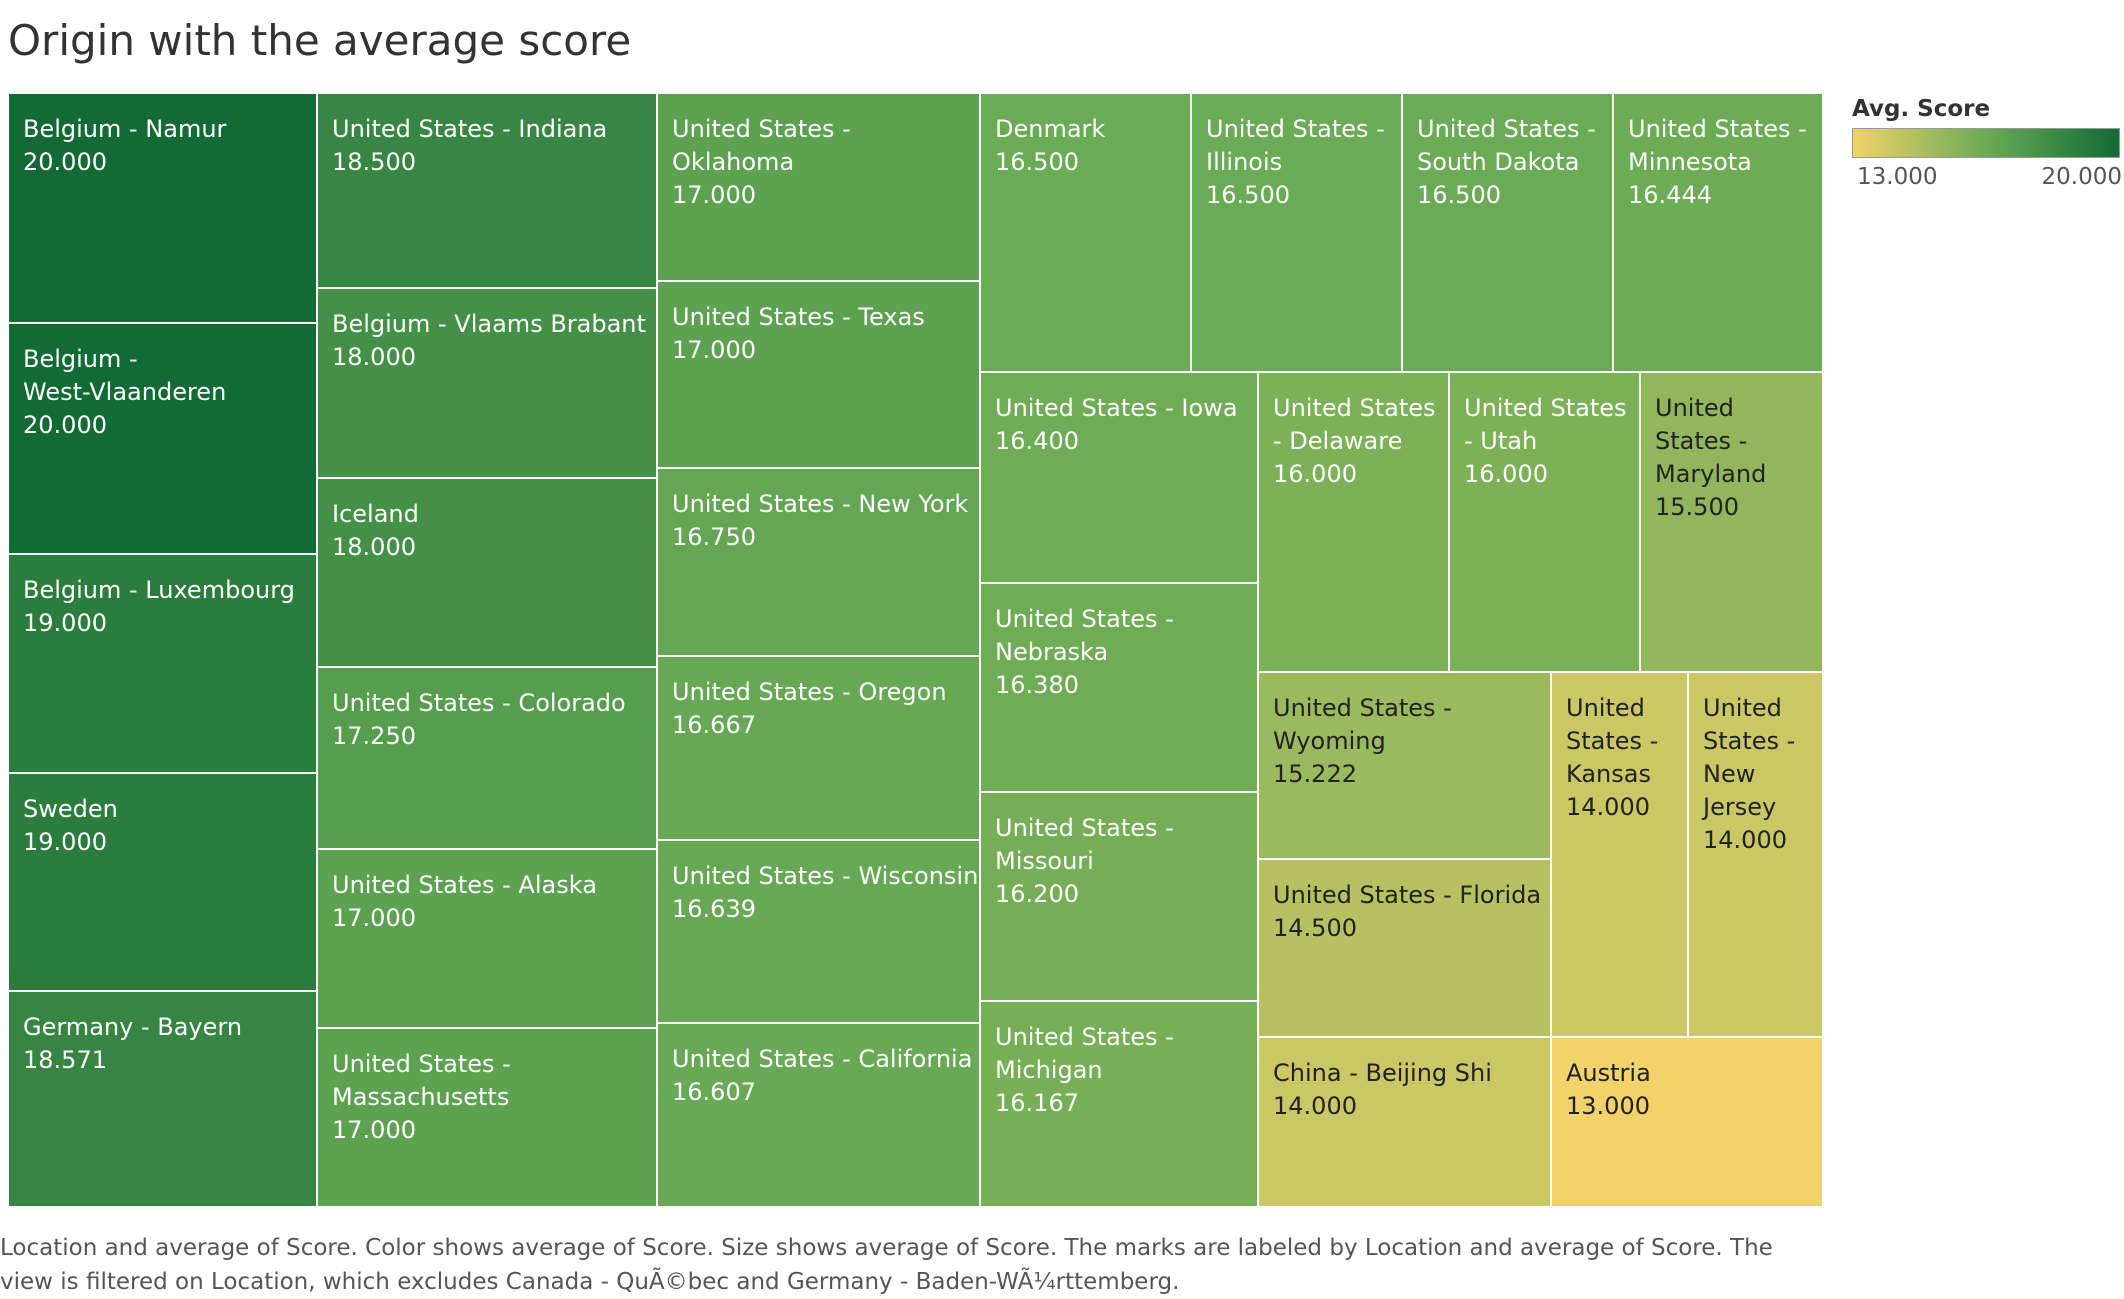 The height and width of the screenshot is (1299, 2124). I want to click on cell-location-label: Belgium - Luxembourg, so click(159, 590).